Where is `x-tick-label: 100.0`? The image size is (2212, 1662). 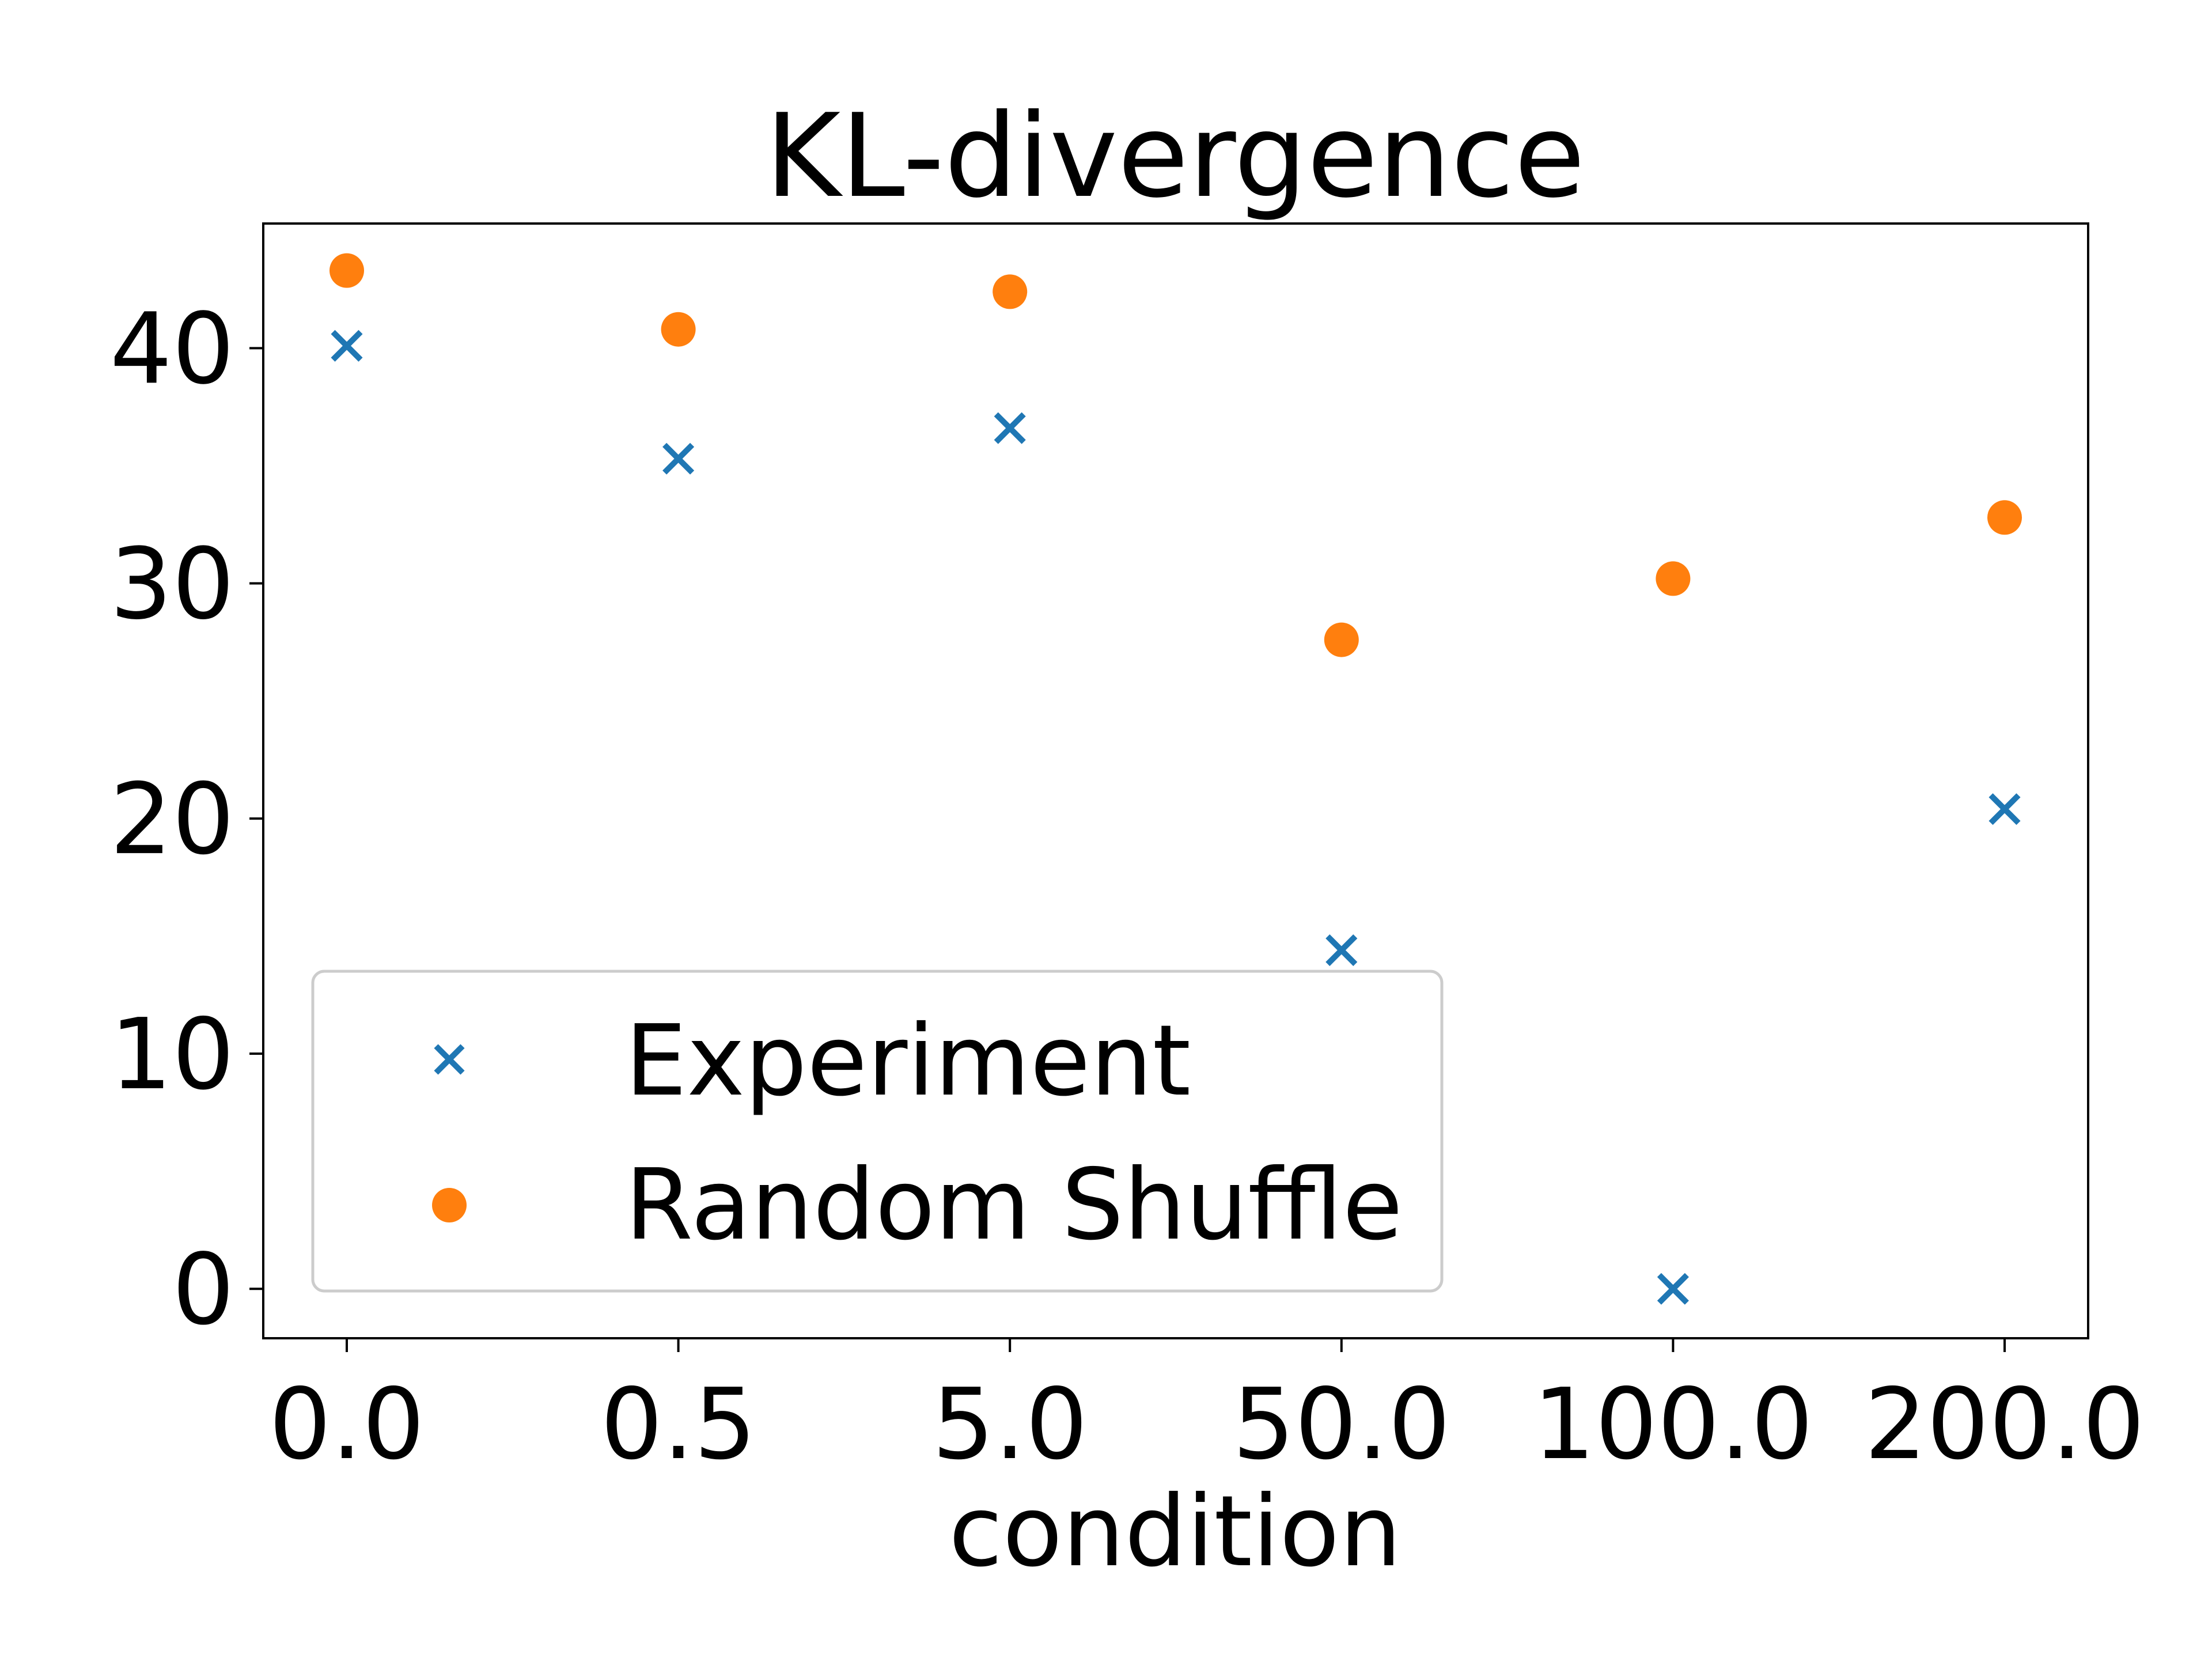
x-tick-label: 100.0 is located at coordinates (1673, 1425).